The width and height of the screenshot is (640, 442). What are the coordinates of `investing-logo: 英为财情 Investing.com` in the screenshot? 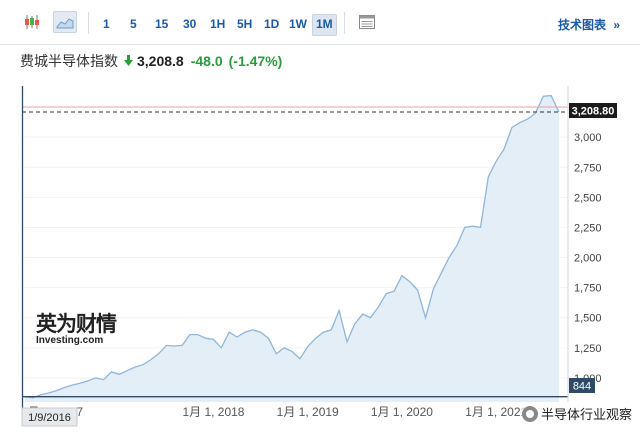 It's located at (77, 329).